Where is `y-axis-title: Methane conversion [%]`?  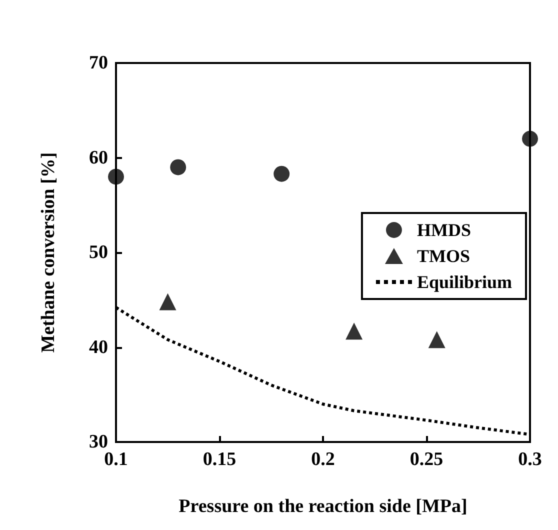
y-axis-title: Methane conversion [%] is located at coordinates (48, 252).